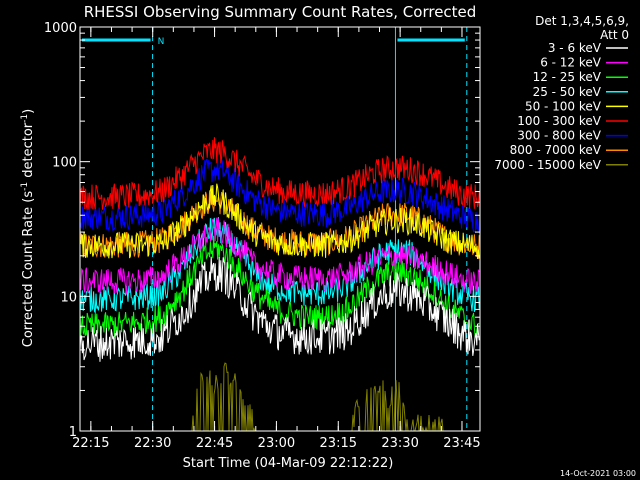  What do you see at coordinates (399, 443) in the screenshot?
I see `x-tick-label: 23:30` at bounding box center [399, 443].